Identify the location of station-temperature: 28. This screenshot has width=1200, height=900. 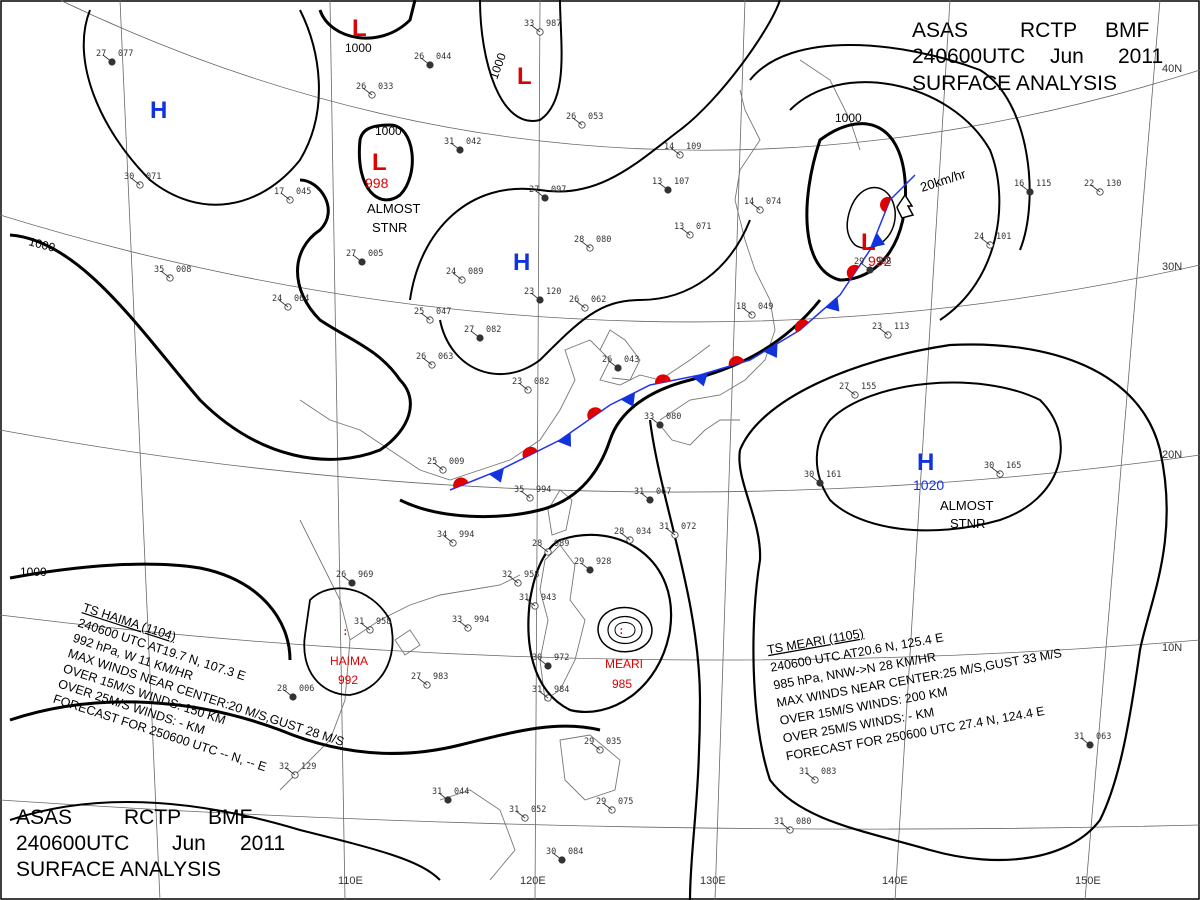
(619, 532).